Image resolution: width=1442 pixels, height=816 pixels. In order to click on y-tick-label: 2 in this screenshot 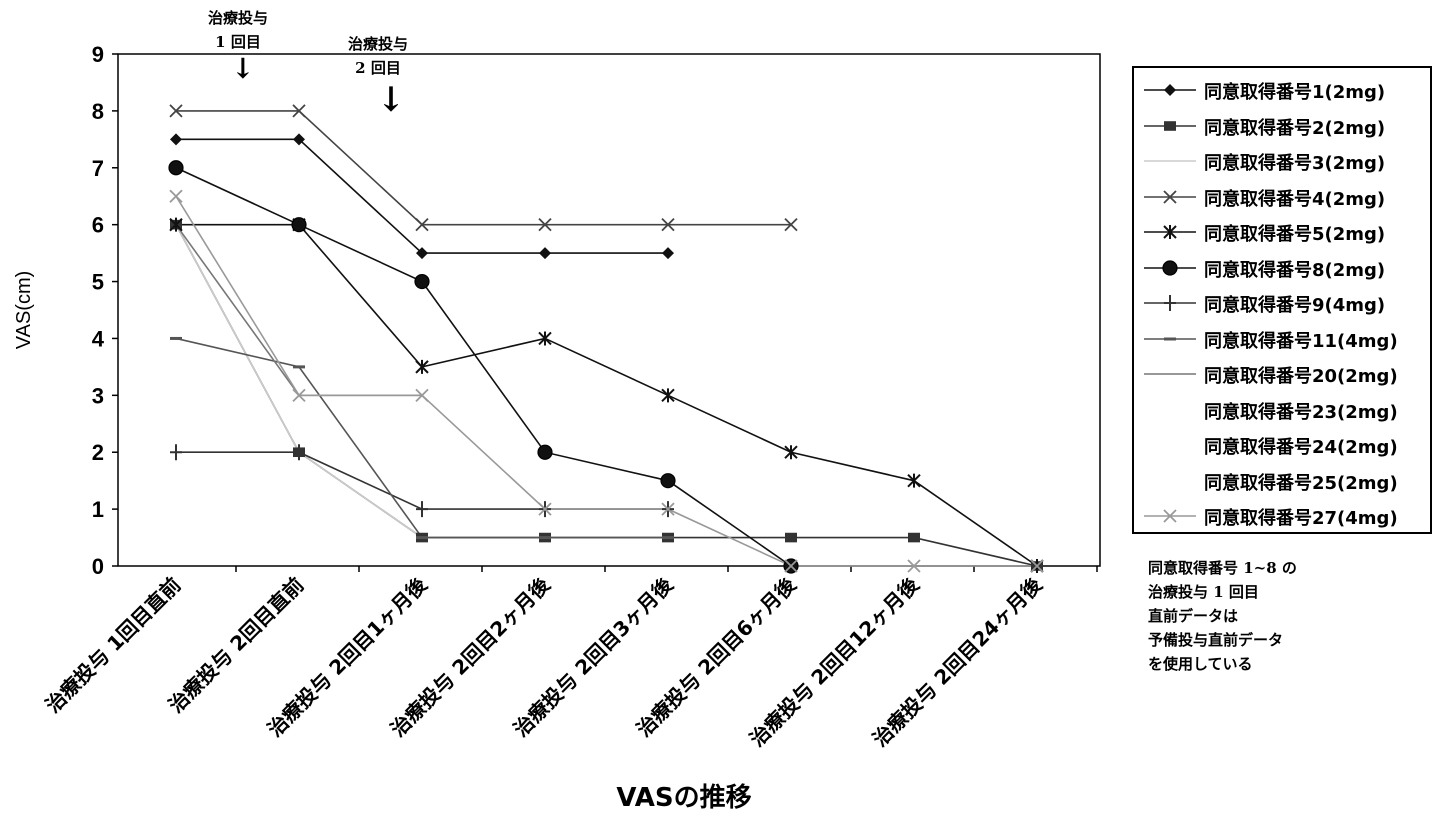, I will do `click(98, 452)`.